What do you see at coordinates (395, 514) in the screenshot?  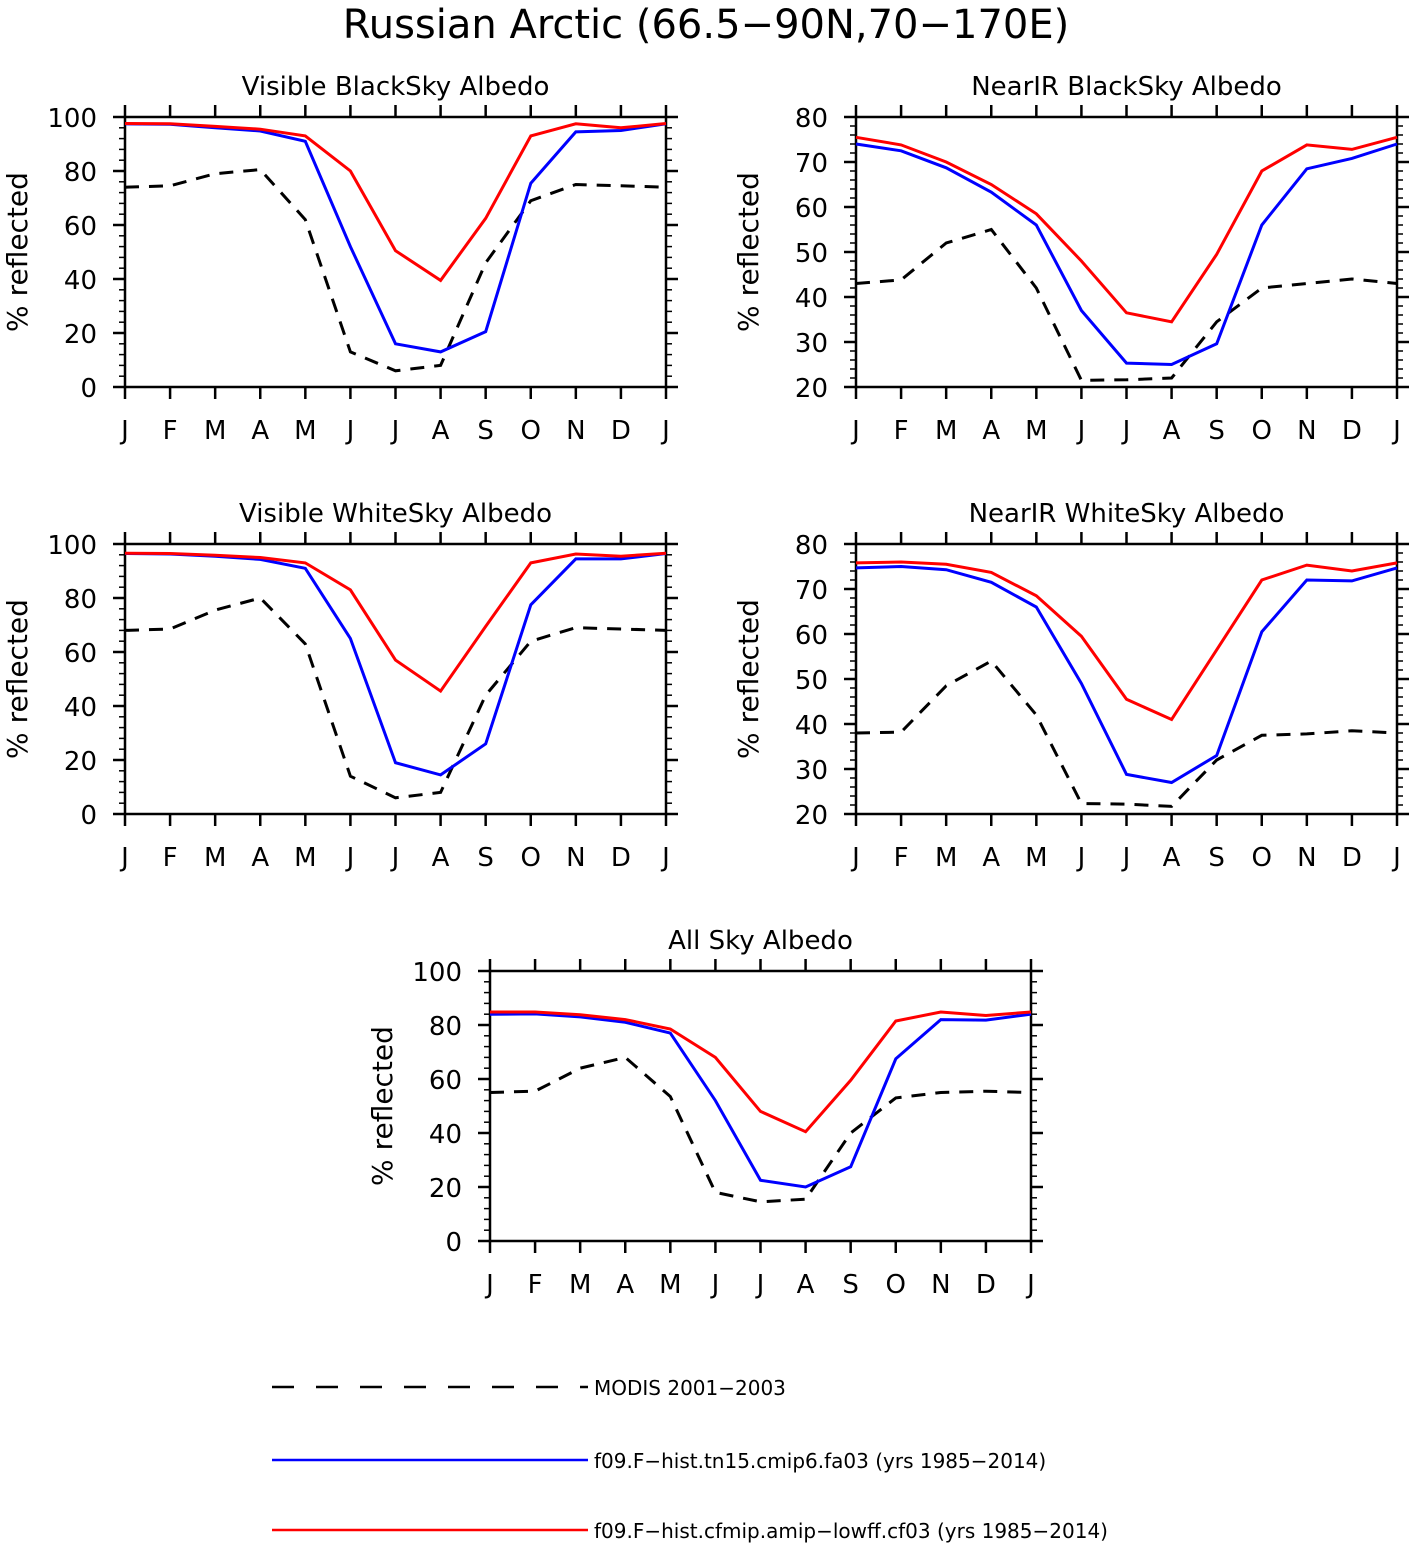 I see `panel-title: Visible WhiteSky Albedo` at bounding box center [395, 514].